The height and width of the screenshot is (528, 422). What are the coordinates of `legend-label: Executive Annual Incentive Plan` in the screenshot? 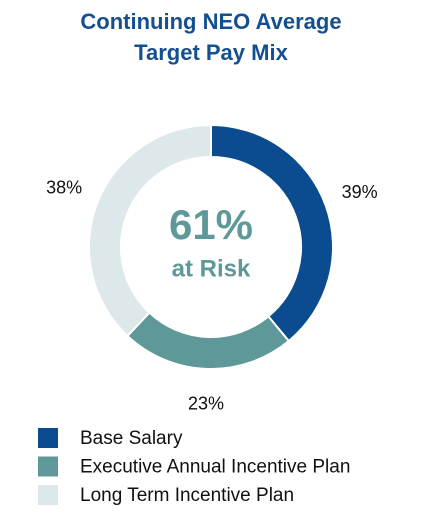 It's located at (215, 467).